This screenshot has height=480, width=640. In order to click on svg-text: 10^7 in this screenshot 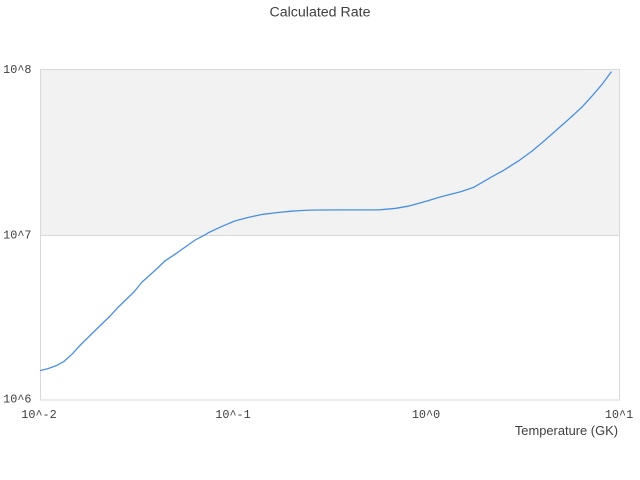, I will do `click(17, 236)`.